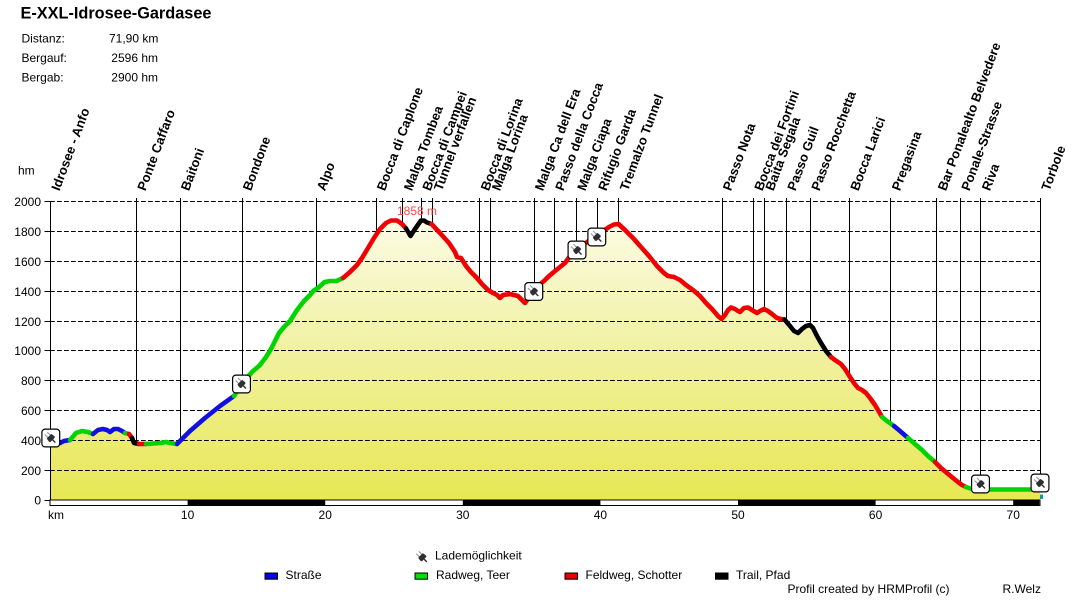  What do you see at coordinates (1014, 515) in the screenshot?
I see `svg-text: 70` at bounding box center [1014, 515].